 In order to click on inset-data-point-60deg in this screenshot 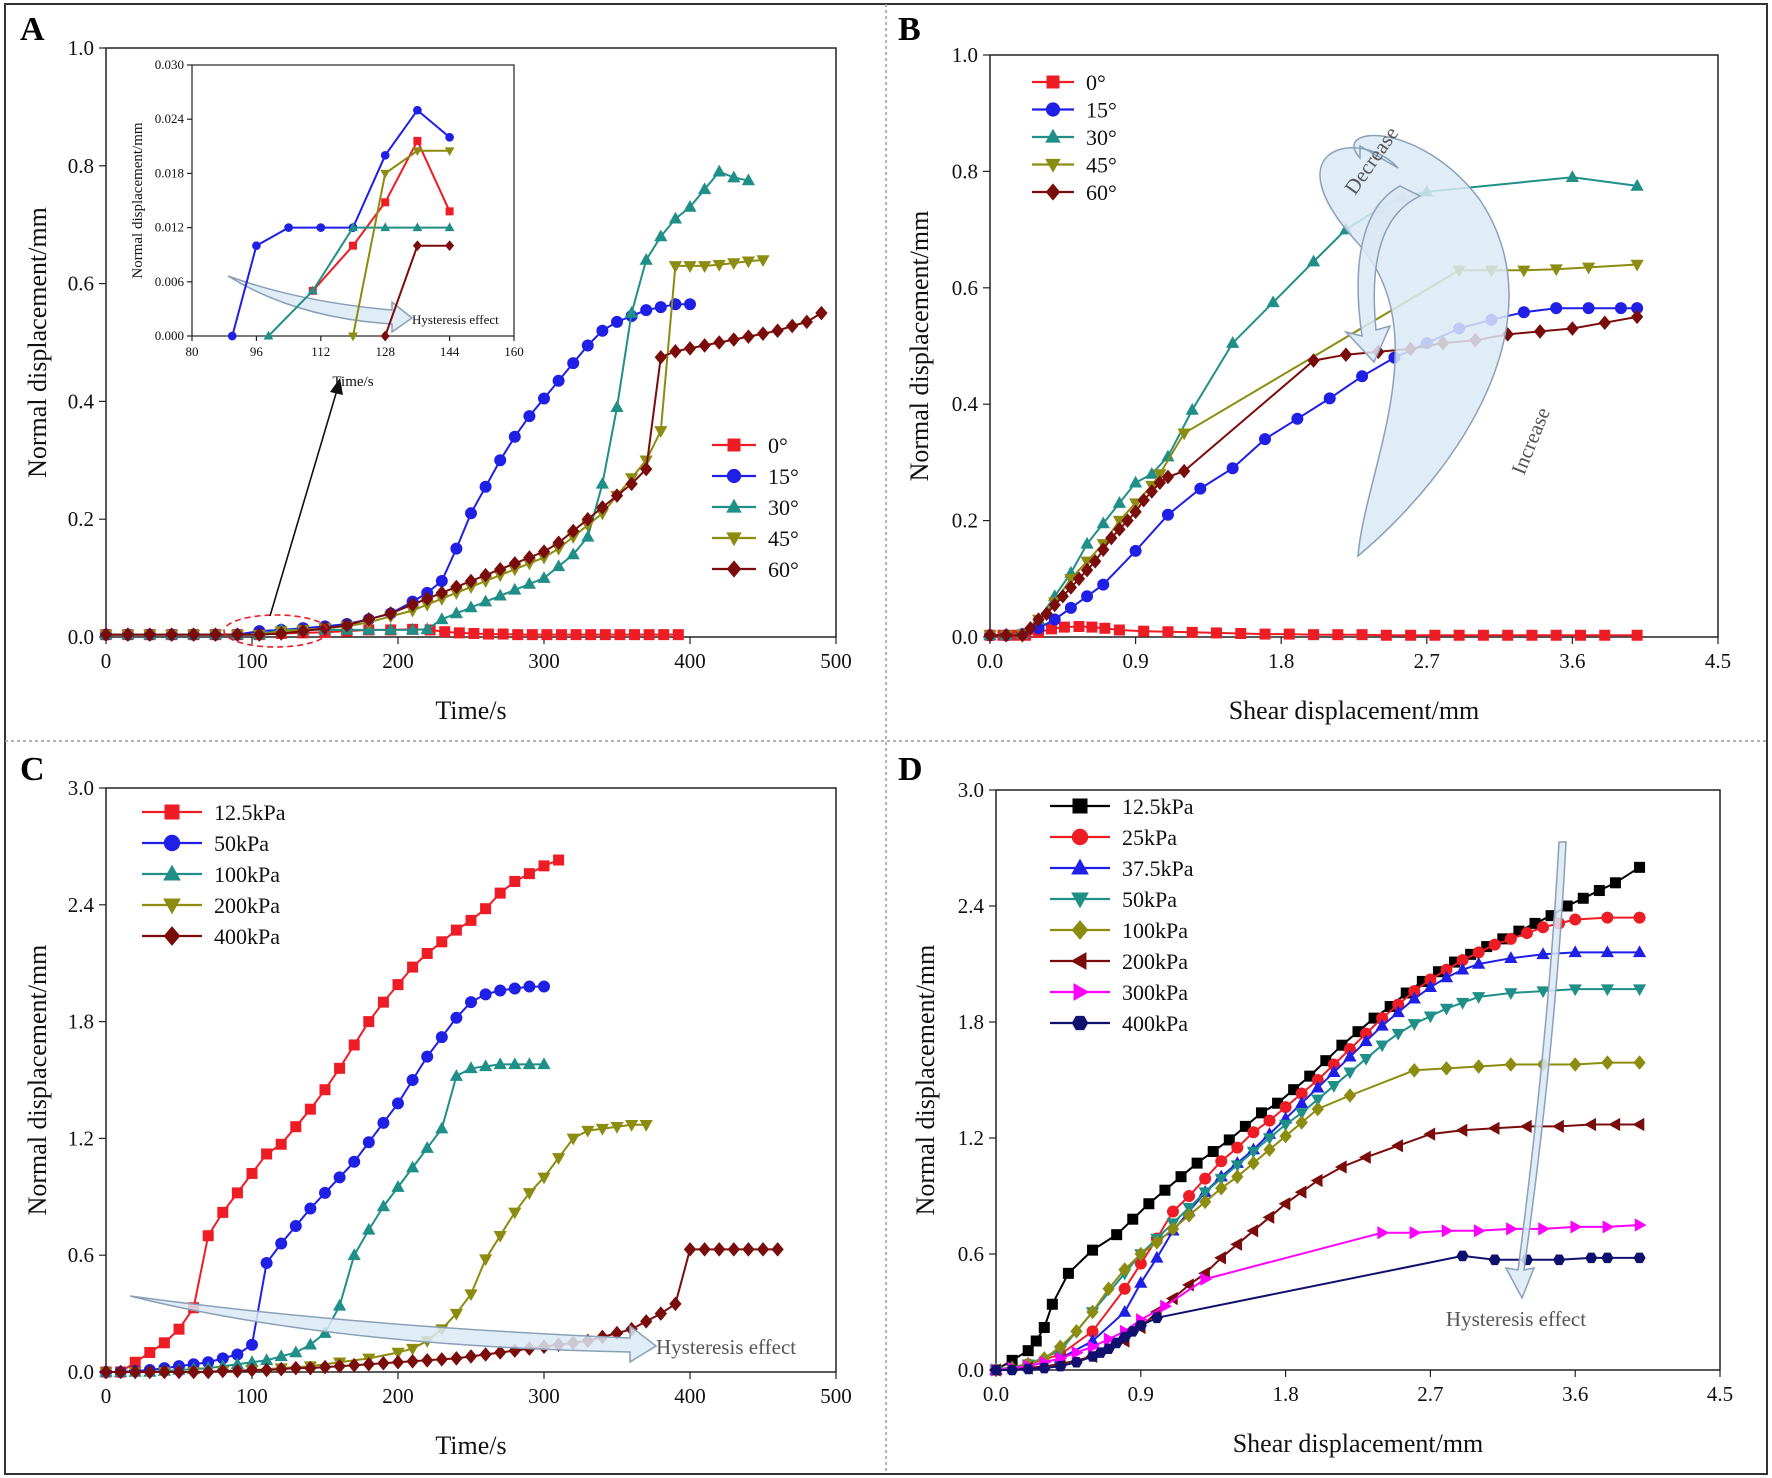, I will do `click(417, 245)`.